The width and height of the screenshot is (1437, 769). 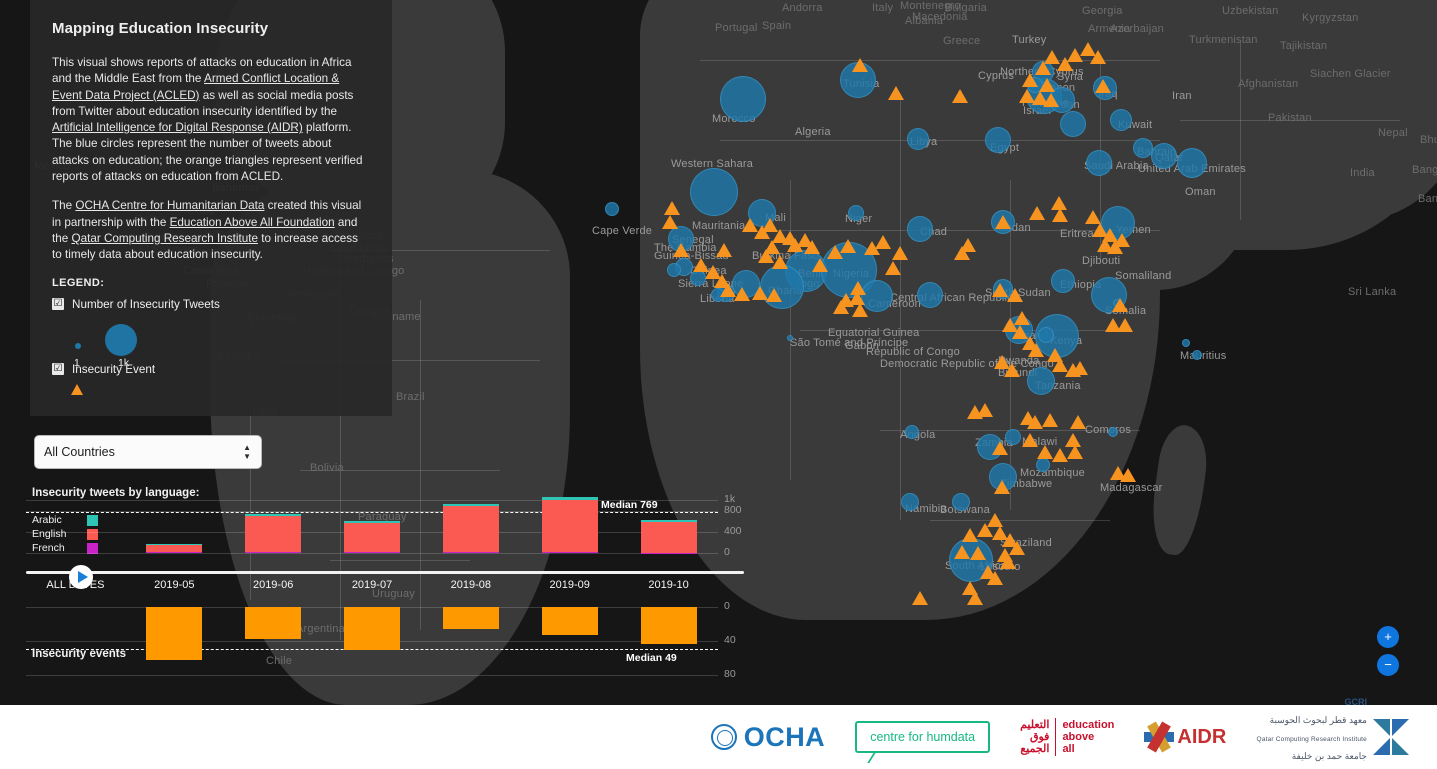 What do you see at coordinates (273, 585) in the screenshot?
I see `timeline-tick-2019-06: 2019-06` at bounding box center [273, 585].